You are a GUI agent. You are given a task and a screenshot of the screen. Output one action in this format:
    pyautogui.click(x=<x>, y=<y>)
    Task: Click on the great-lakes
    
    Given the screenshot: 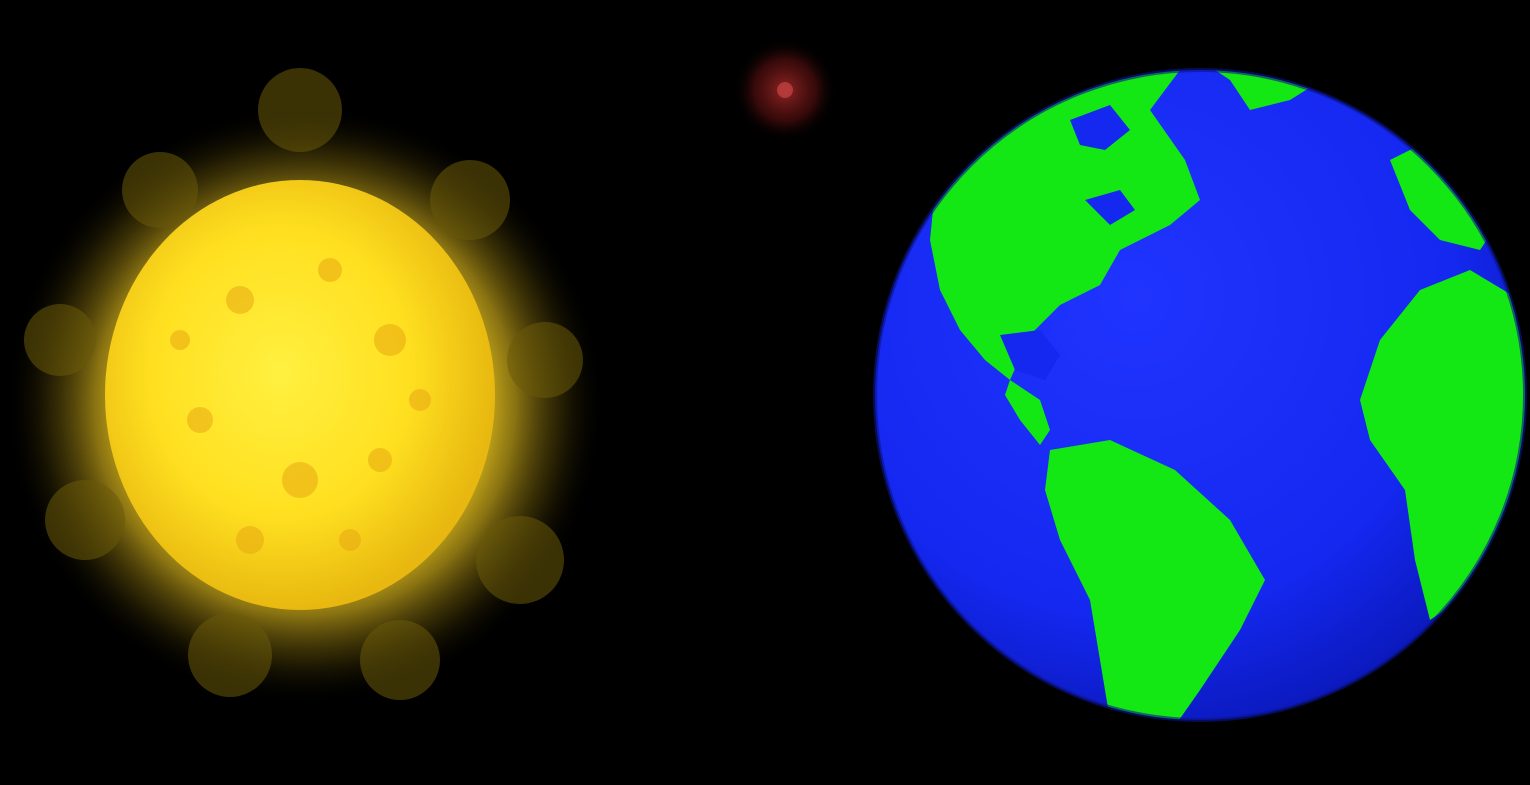 What is the action you would take?
    pyautogui.click(x=1110, y=207)
    